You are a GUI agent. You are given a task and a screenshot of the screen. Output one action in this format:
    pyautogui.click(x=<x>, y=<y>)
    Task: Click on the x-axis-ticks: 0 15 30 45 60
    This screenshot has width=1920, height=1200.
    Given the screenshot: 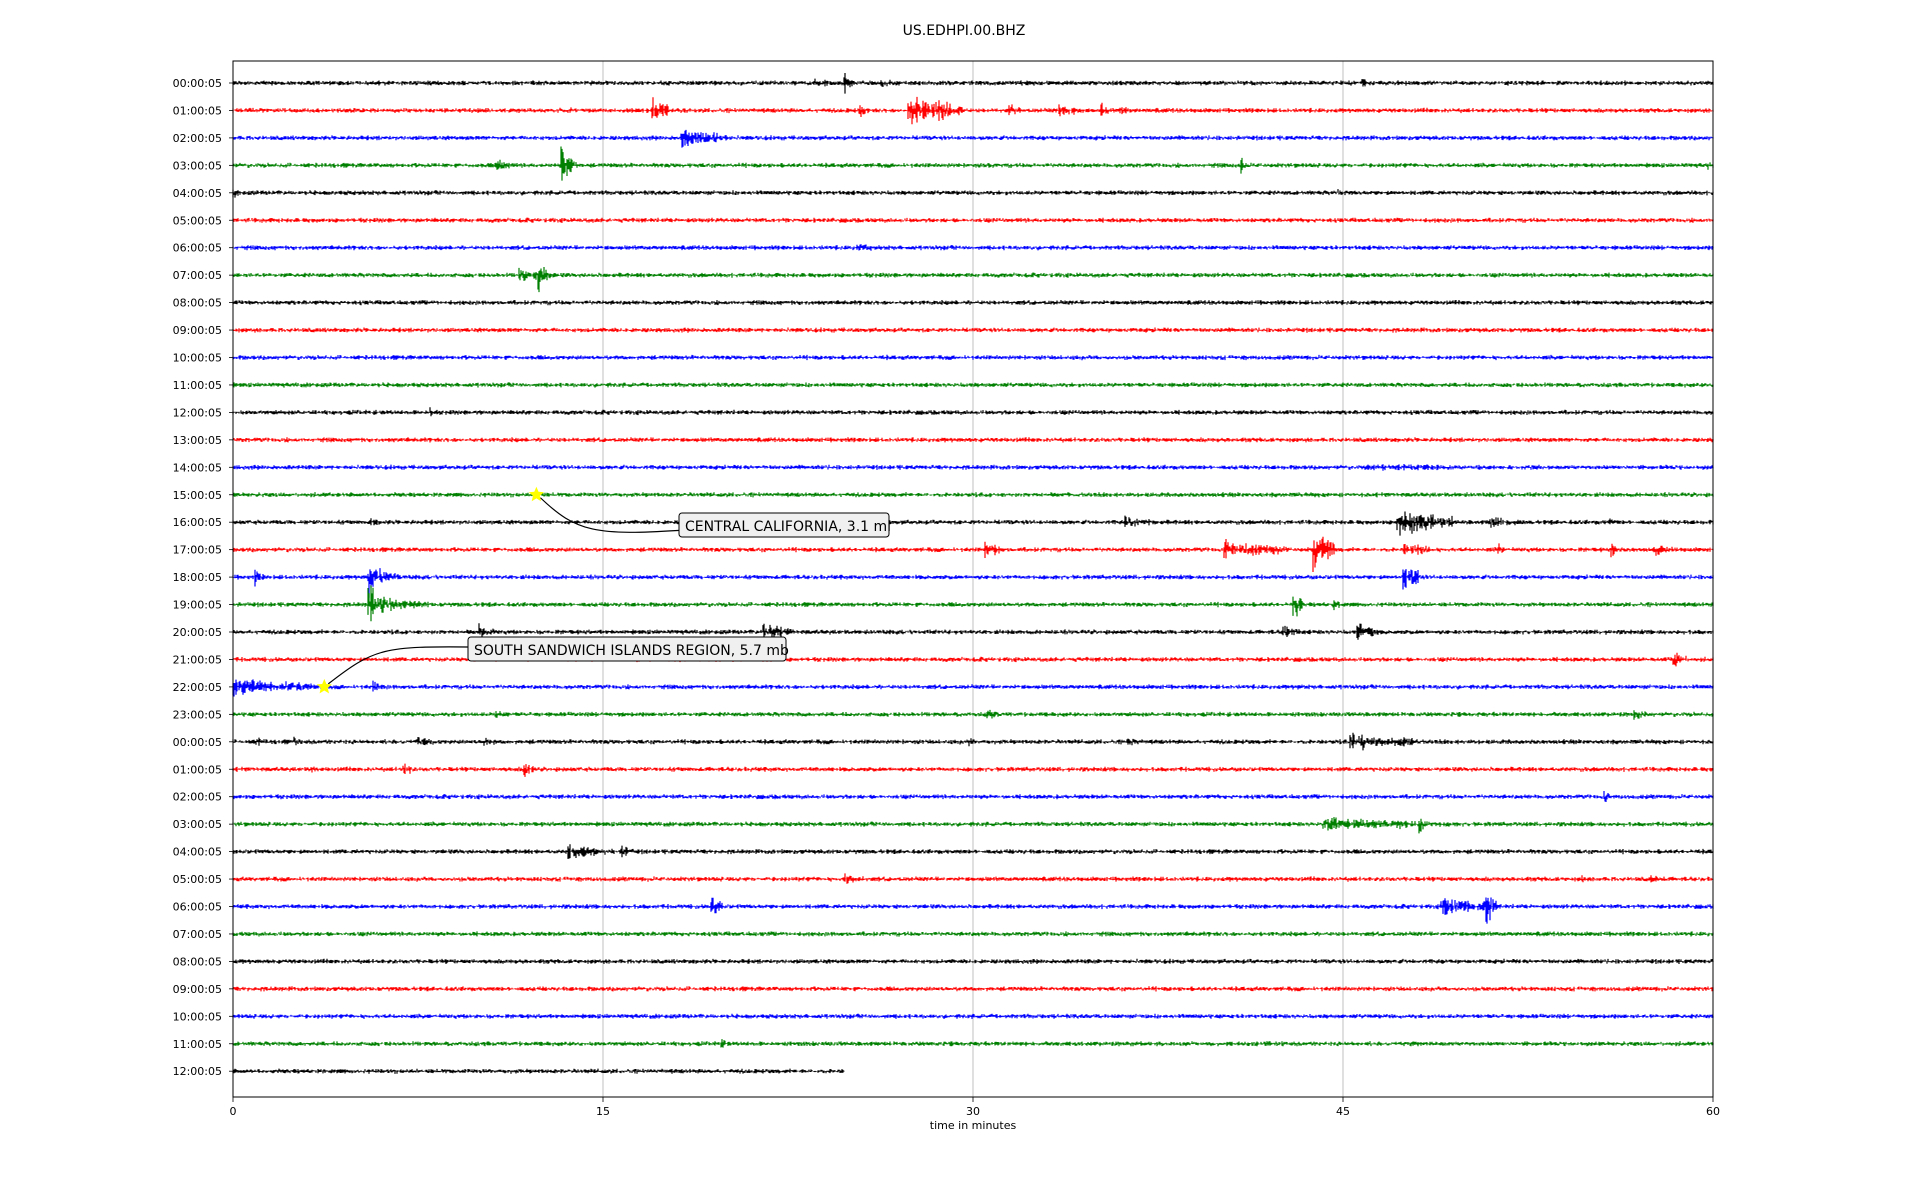 What is the action you would take?
    pyautogui.click(x=975, y=1107)
    